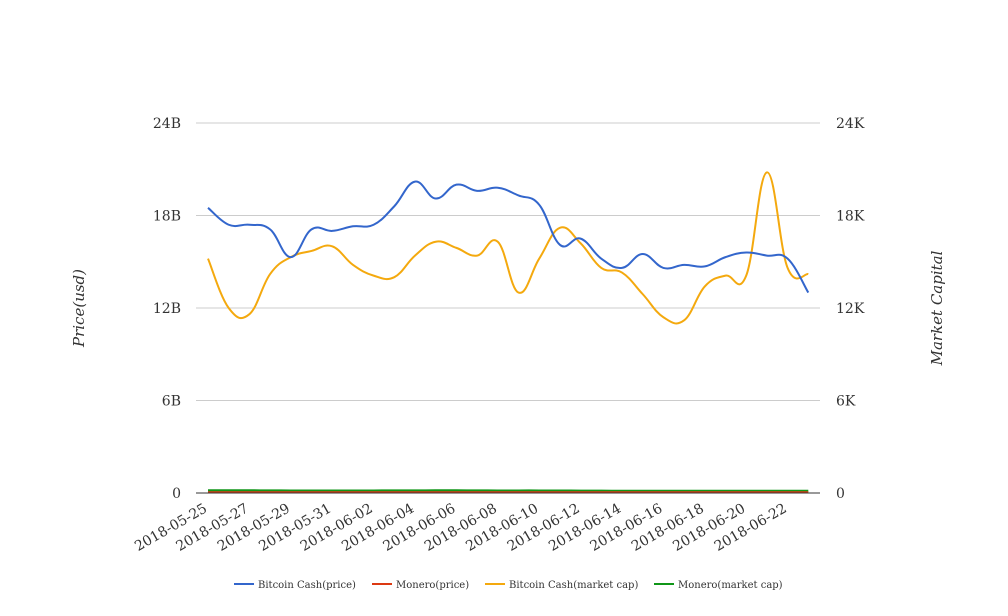 The height and width of the screenshot is (616, 1008). What do you see at coordinates (846, 402) in the screenshot?
I see `y-right-tick-label: 6K` at bounding box center [846, 402].